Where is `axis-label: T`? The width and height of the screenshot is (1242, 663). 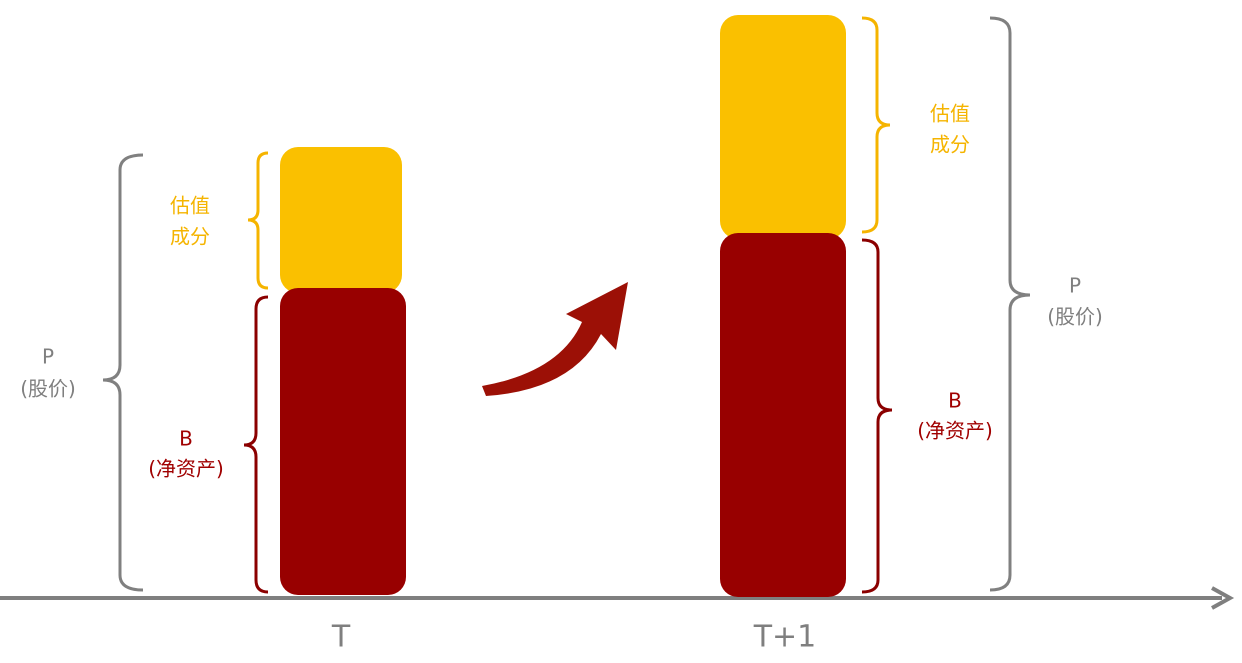
axis-label: T is located at coordinates (341, 637).